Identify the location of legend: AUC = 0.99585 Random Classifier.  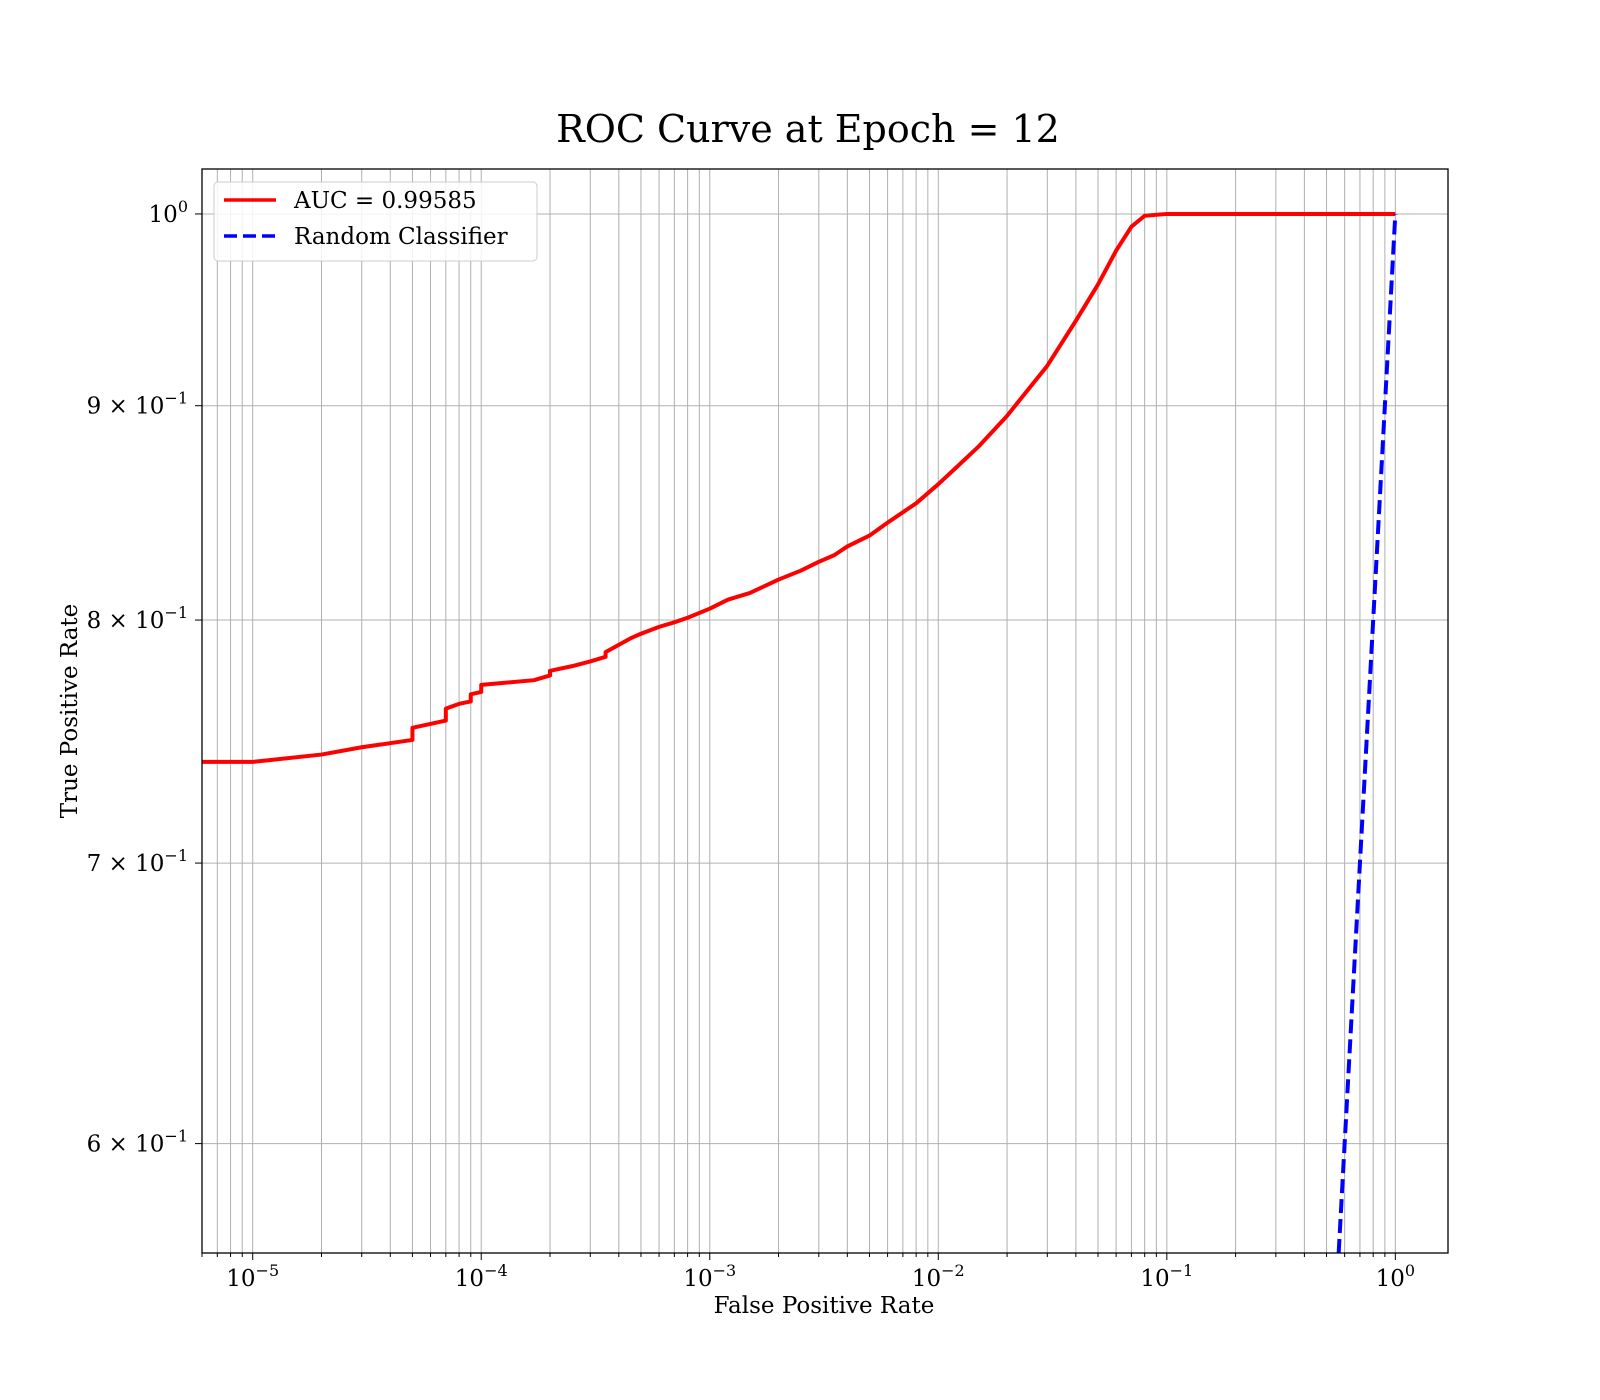
(375, 221).